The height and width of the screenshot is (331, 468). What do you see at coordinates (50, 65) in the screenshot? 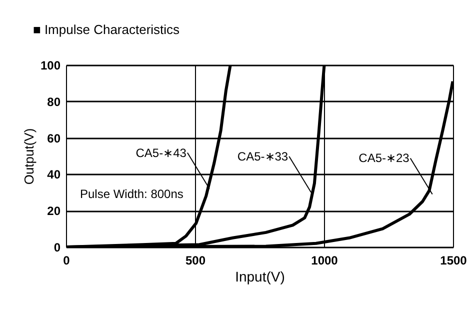
I see `y-tick-label: 100` at bounding box center [50, 65].